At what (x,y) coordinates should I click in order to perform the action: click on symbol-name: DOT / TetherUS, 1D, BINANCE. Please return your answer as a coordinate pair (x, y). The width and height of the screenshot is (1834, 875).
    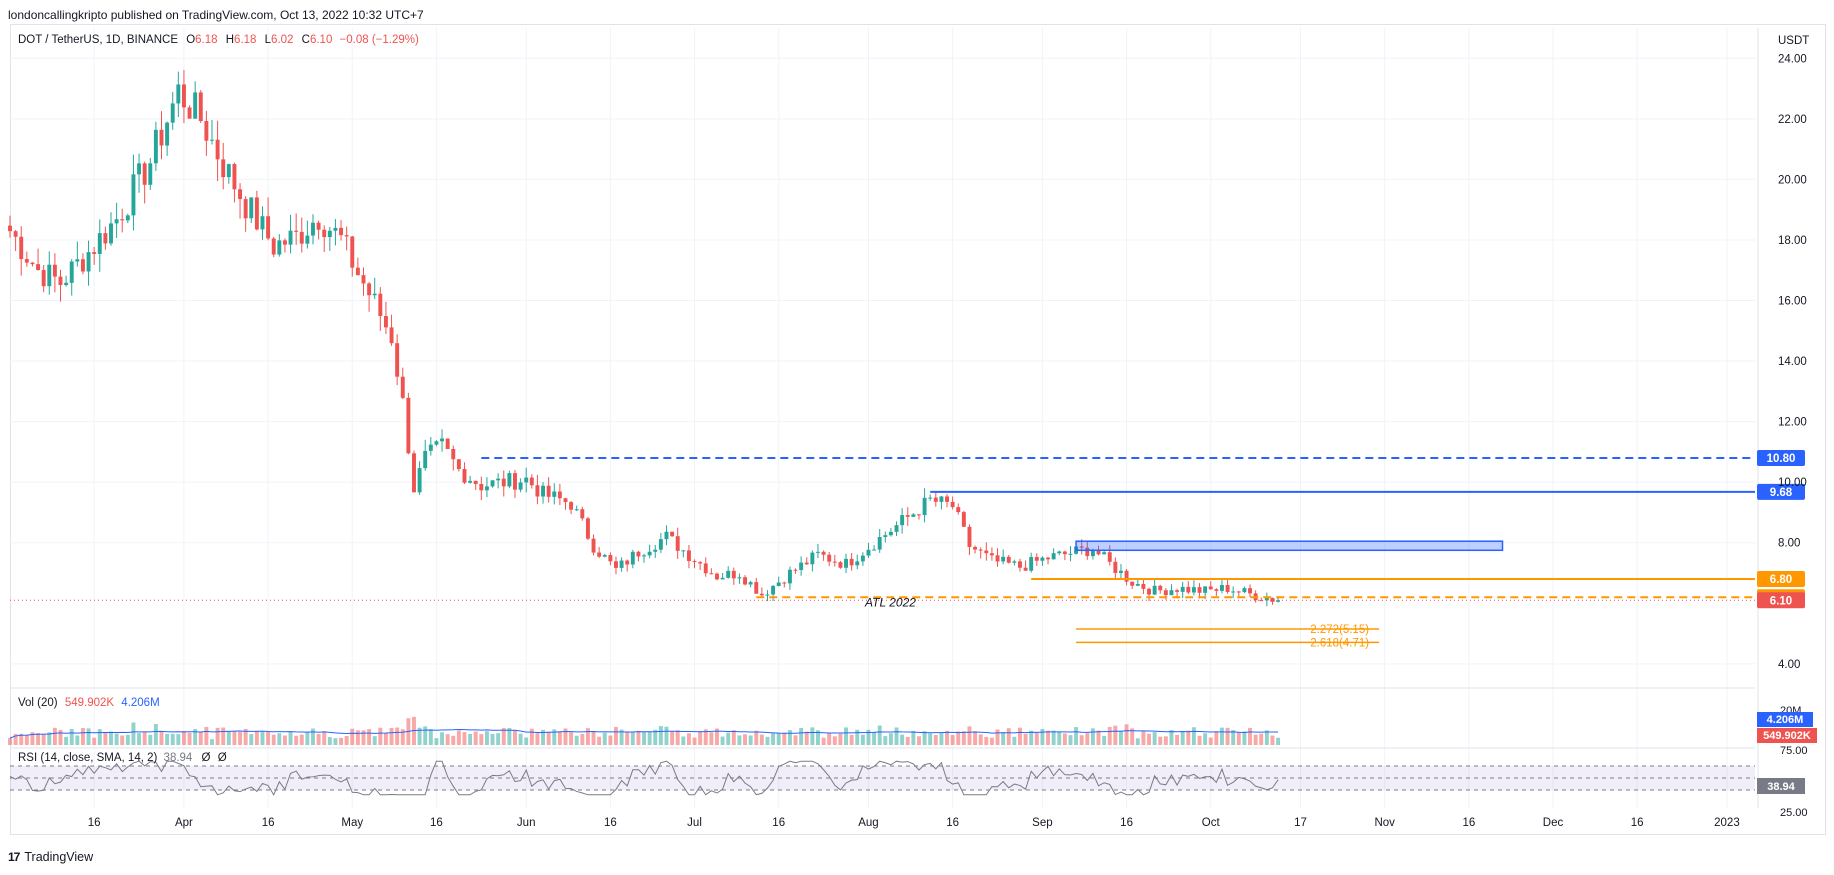
    Looking at the image, I should click on (98, 40).